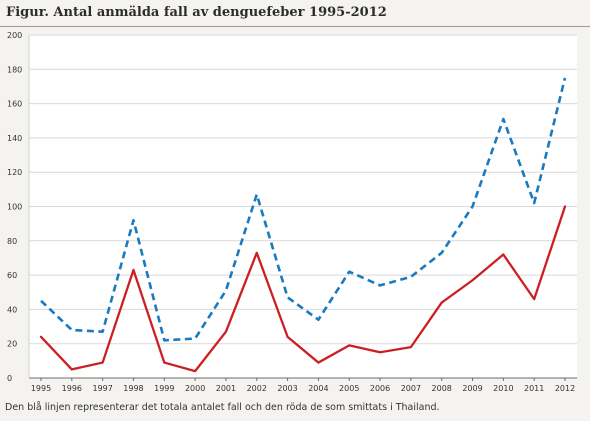 This screenshot has width=590, height=421. Describe the element at coordinates (565, 388) in the screenshot. I see `x-tick-label: 2012` at that location.